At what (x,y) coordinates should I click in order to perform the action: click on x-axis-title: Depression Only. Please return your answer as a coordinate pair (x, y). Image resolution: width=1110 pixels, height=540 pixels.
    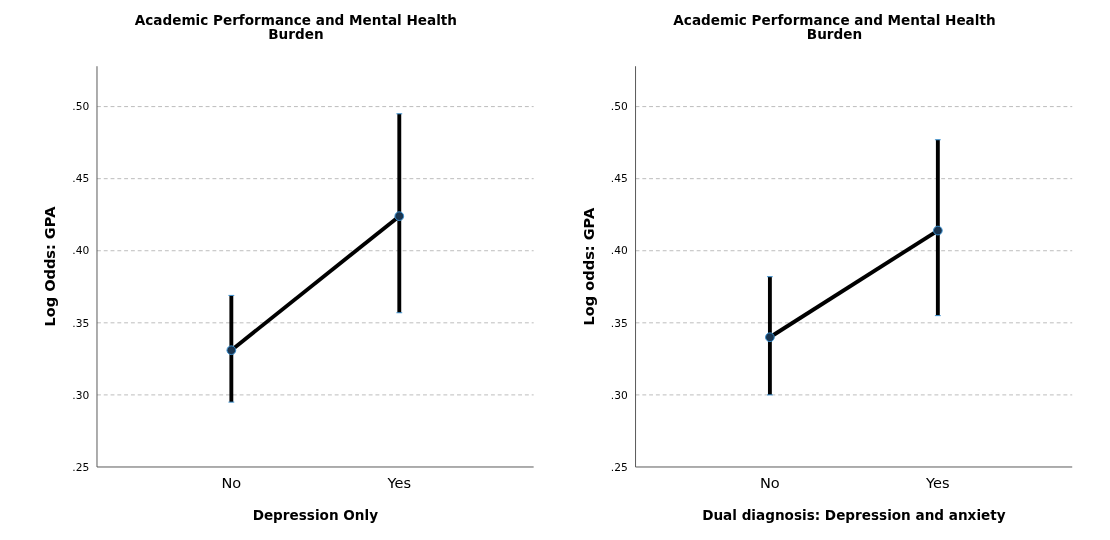
    Looking at the image, I should click on (315, 515).